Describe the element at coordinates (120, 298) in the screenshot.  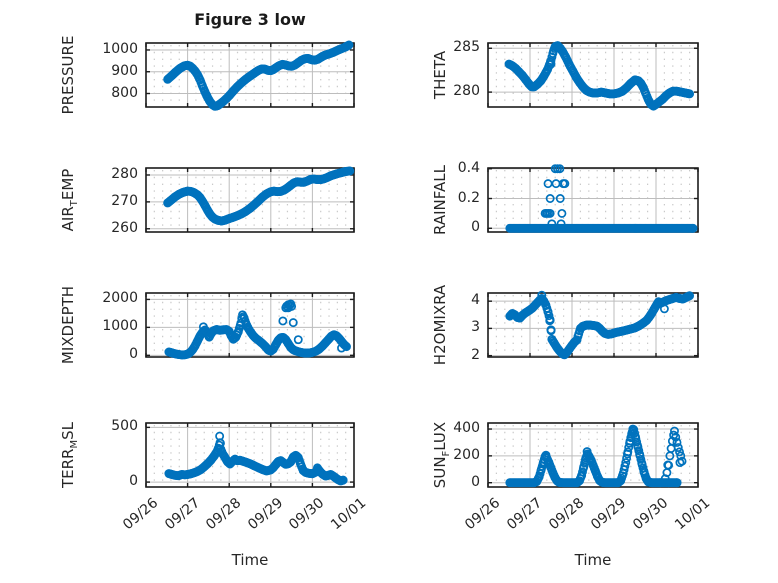
I see `y-tick-label: 2000` at that location.